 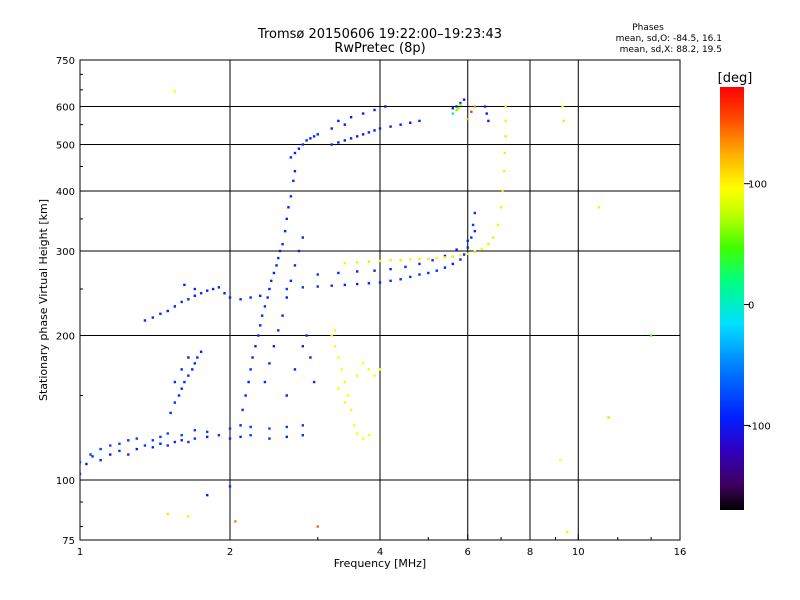 I want to click on stats-o-mode: mean, sd,O: -84.5, 16.1, so click(x=669, y=39).